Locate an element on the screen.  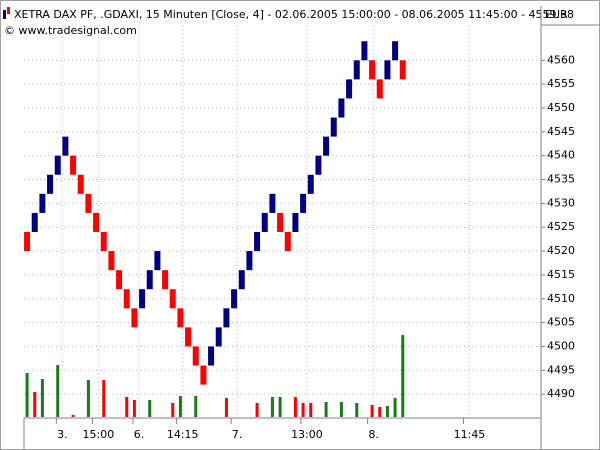
y-tick-label: 4510 is located at coordinates (561, 298).